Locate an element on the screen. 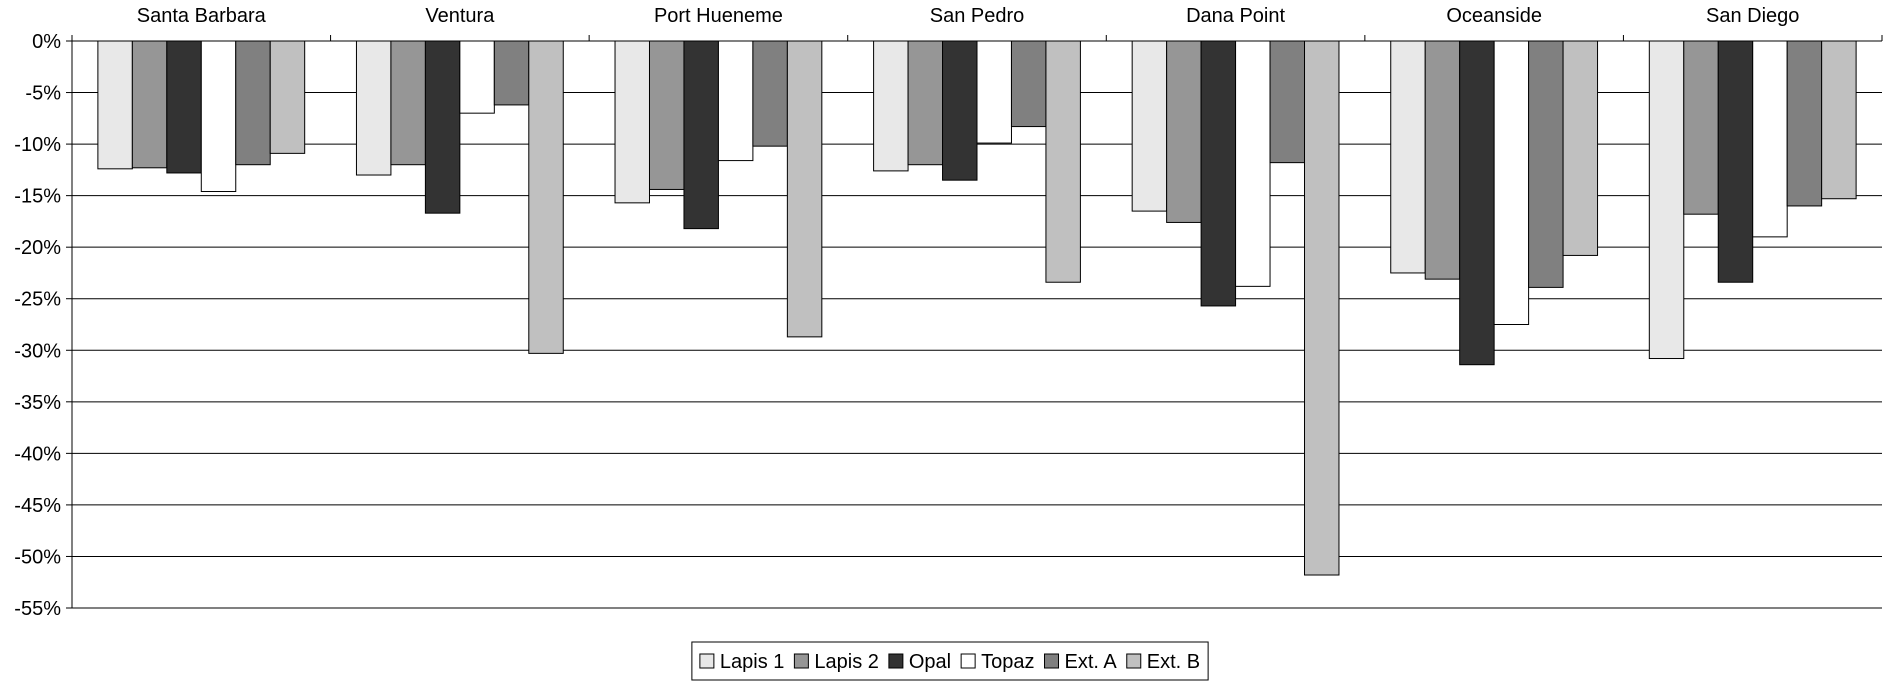  legend-box is located at coordinates (950, 661).